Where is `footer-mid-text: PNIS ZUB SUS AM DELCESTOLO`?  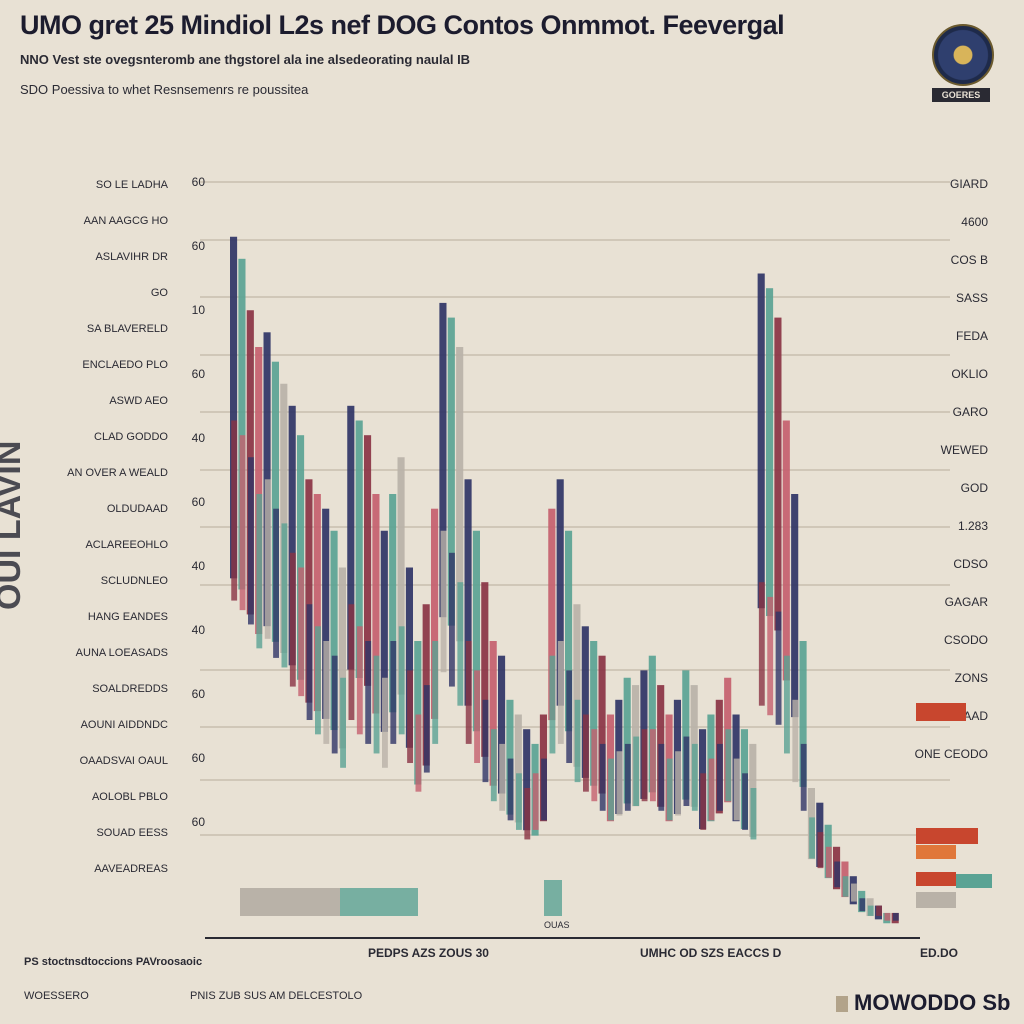 footer-mid-text: PNIS ZUB SUS AM DELCESTOLO is located at coordinates (276, 996).